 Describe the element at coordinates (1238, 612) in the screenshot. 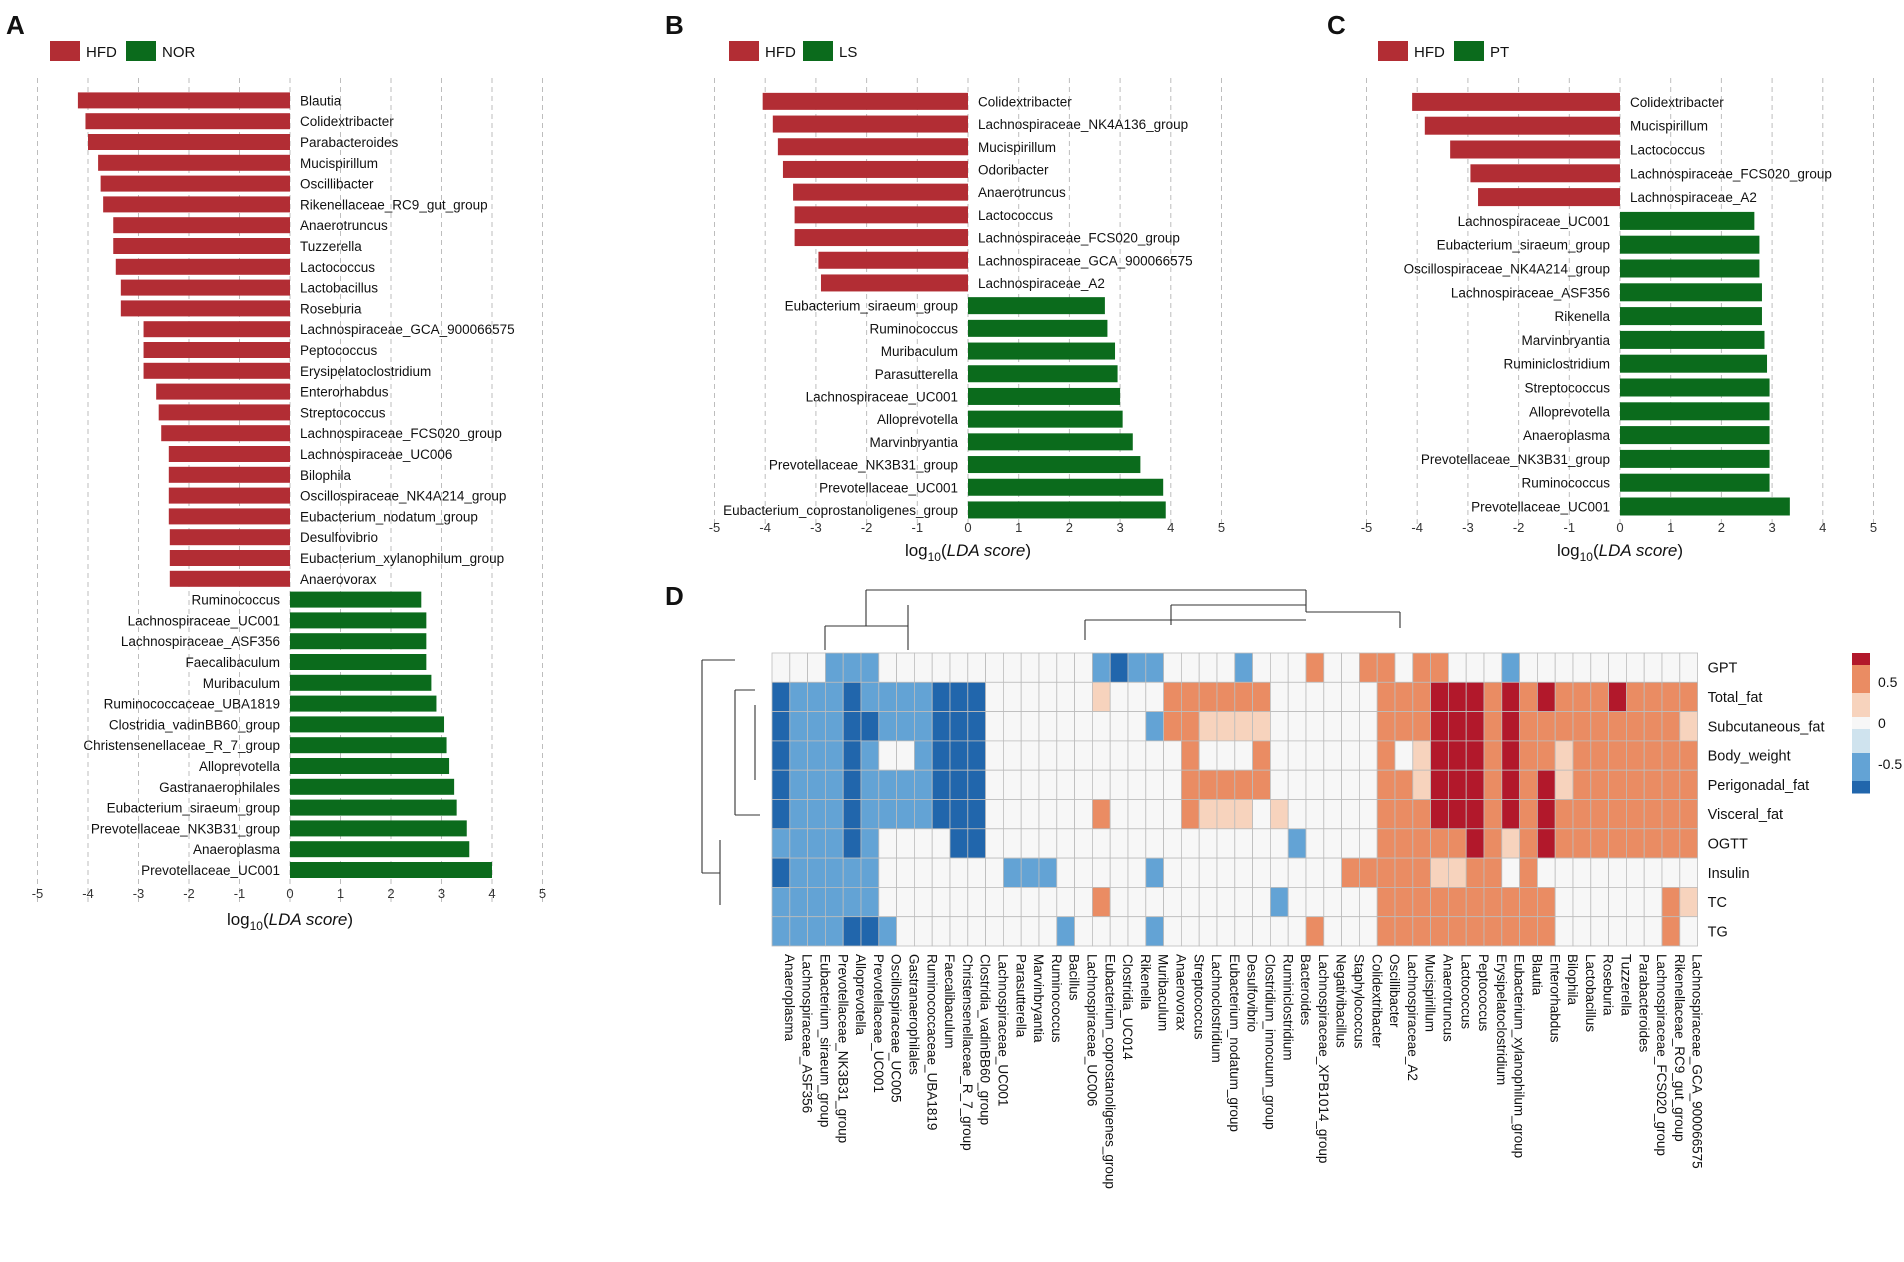

I see `col-dendro-right` at that location.